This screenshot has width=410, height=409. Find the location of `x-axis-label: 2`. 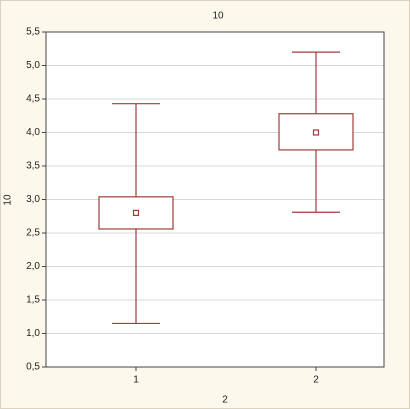

x-axis-label: 2 is located at coordinates (225, 400).